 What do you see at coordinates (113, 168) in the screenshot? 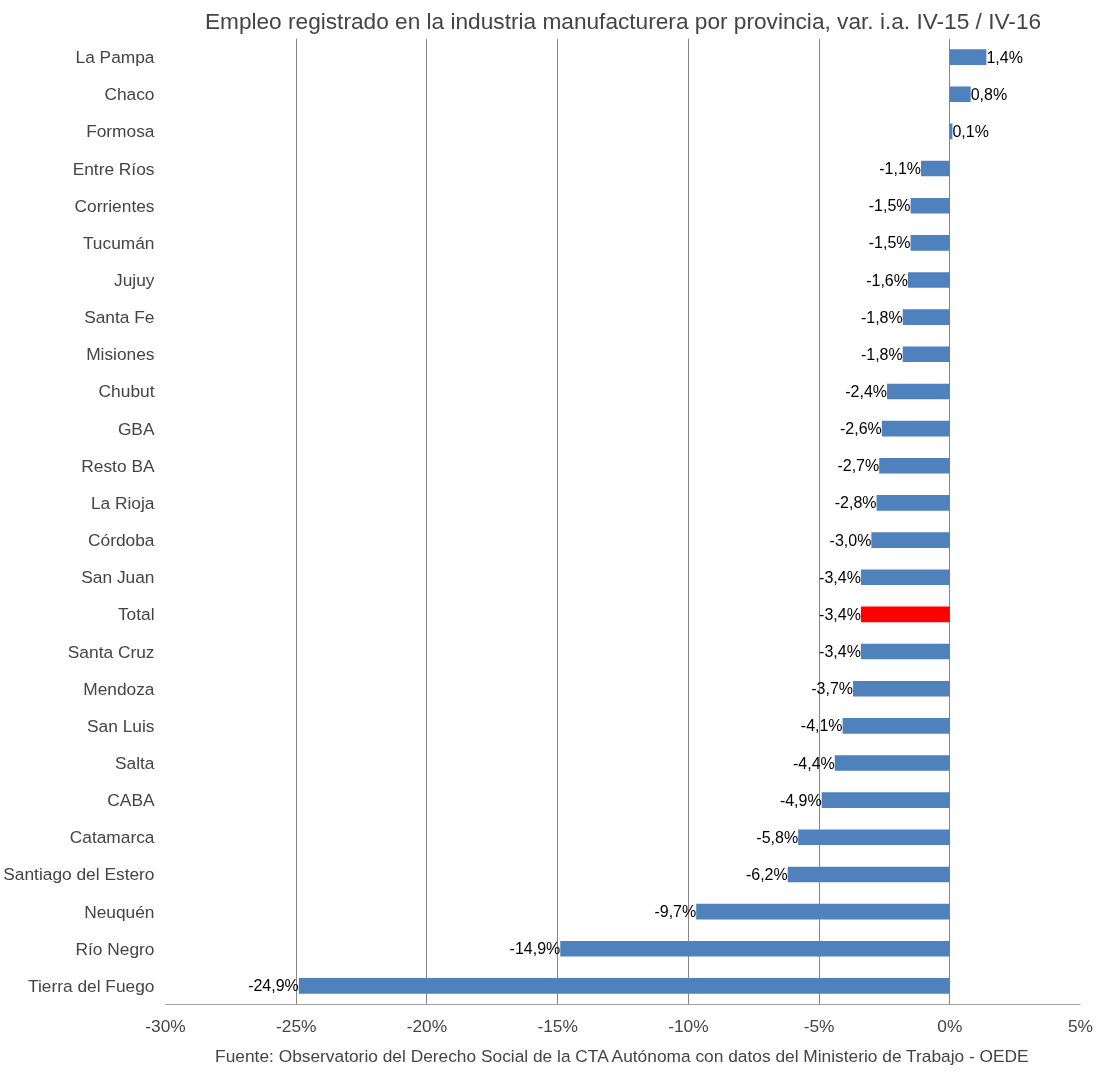
I see `y-tick-label: Entre Ríos` at bounding box center [113, 168].